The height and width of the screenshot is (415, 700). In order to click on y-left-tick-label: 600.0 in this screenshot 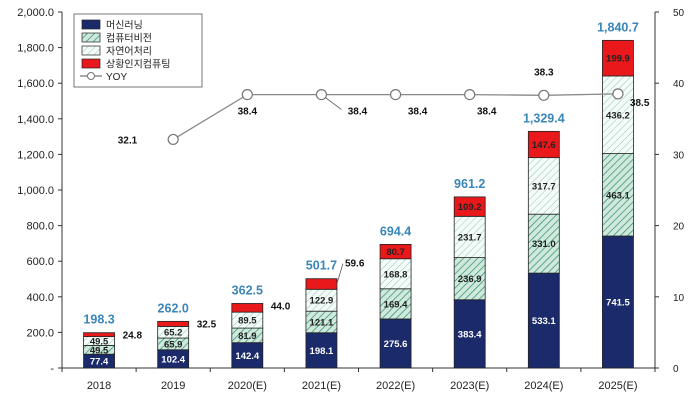, I will do `click(40, 262)`.